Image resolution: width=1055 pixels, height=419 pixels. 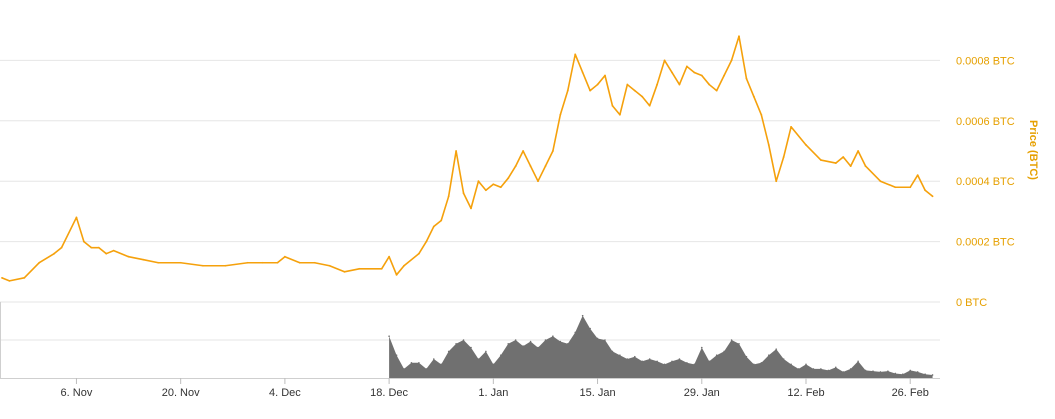 I want to click on volume-area, so click(x=661, y=346).